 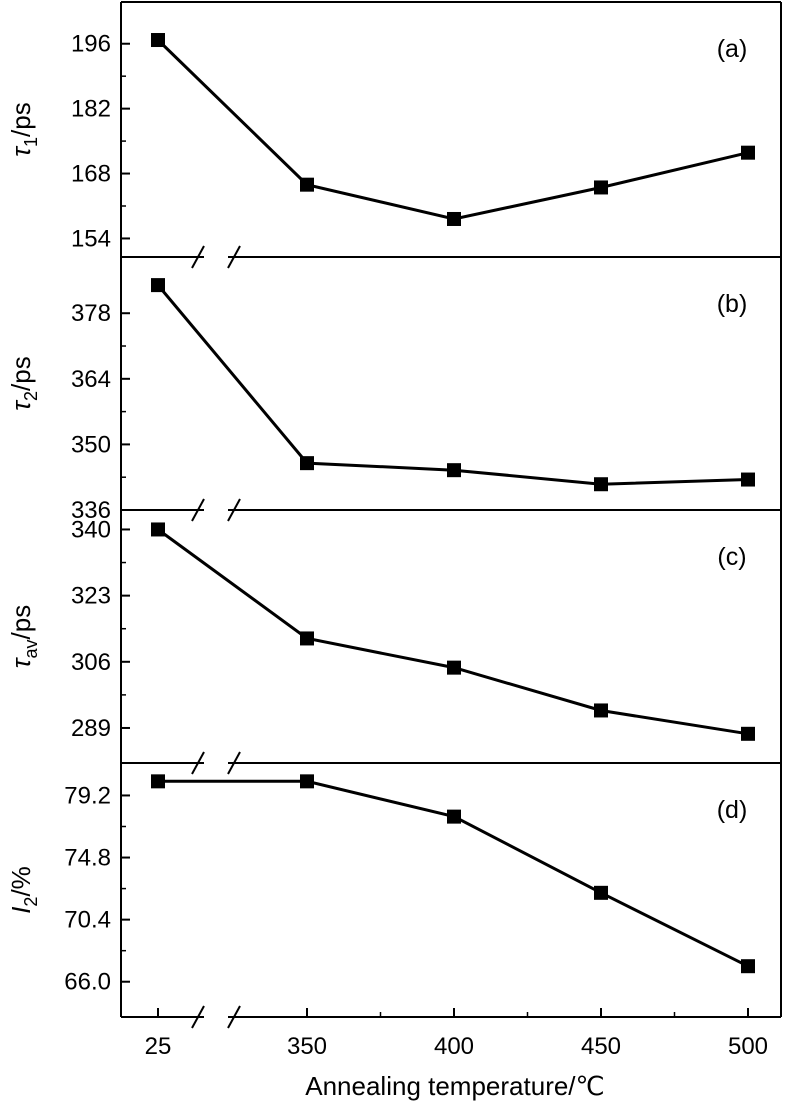 I want to click on panel-tag: (d), so click(x=732, y=810).